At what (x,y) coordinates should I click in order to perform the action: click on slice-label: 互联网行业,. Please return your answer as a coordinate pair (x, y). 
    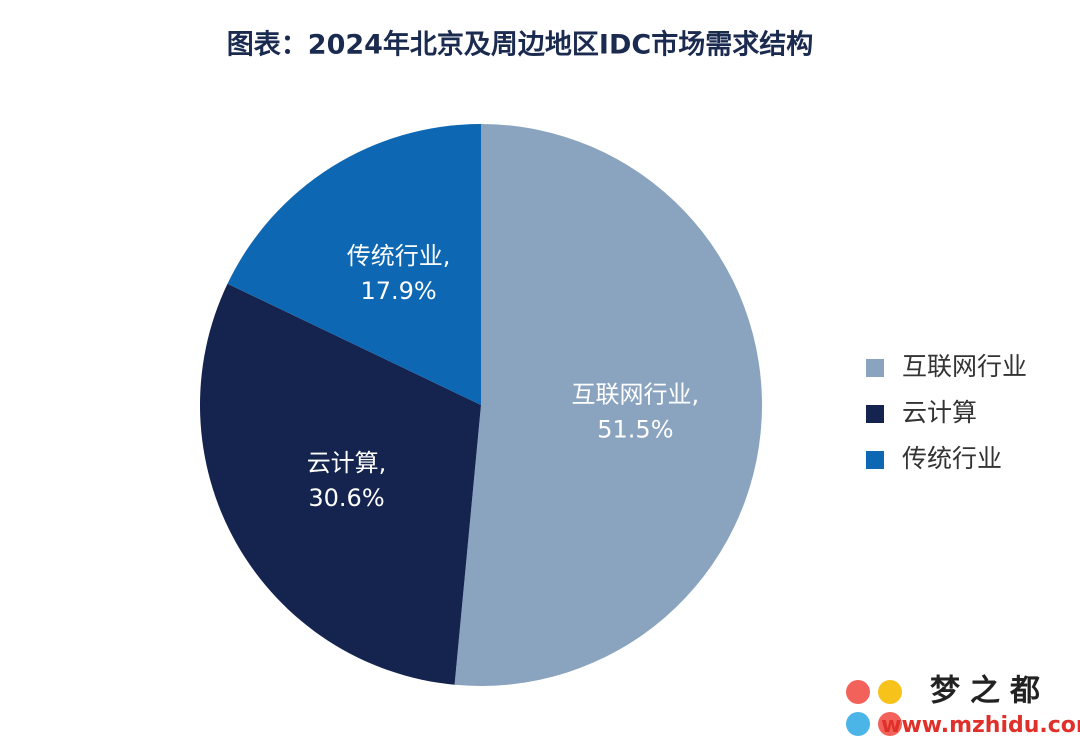
    Looking at the image, I should click on (636, 394).